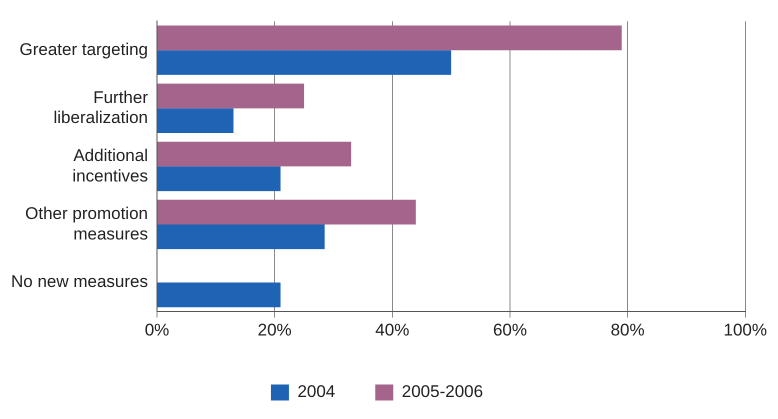  What do you see at coordinates (101, 108) in the screenshot?
I see `y-tick-label: Further liberalization` at bounding box center [101, 108].